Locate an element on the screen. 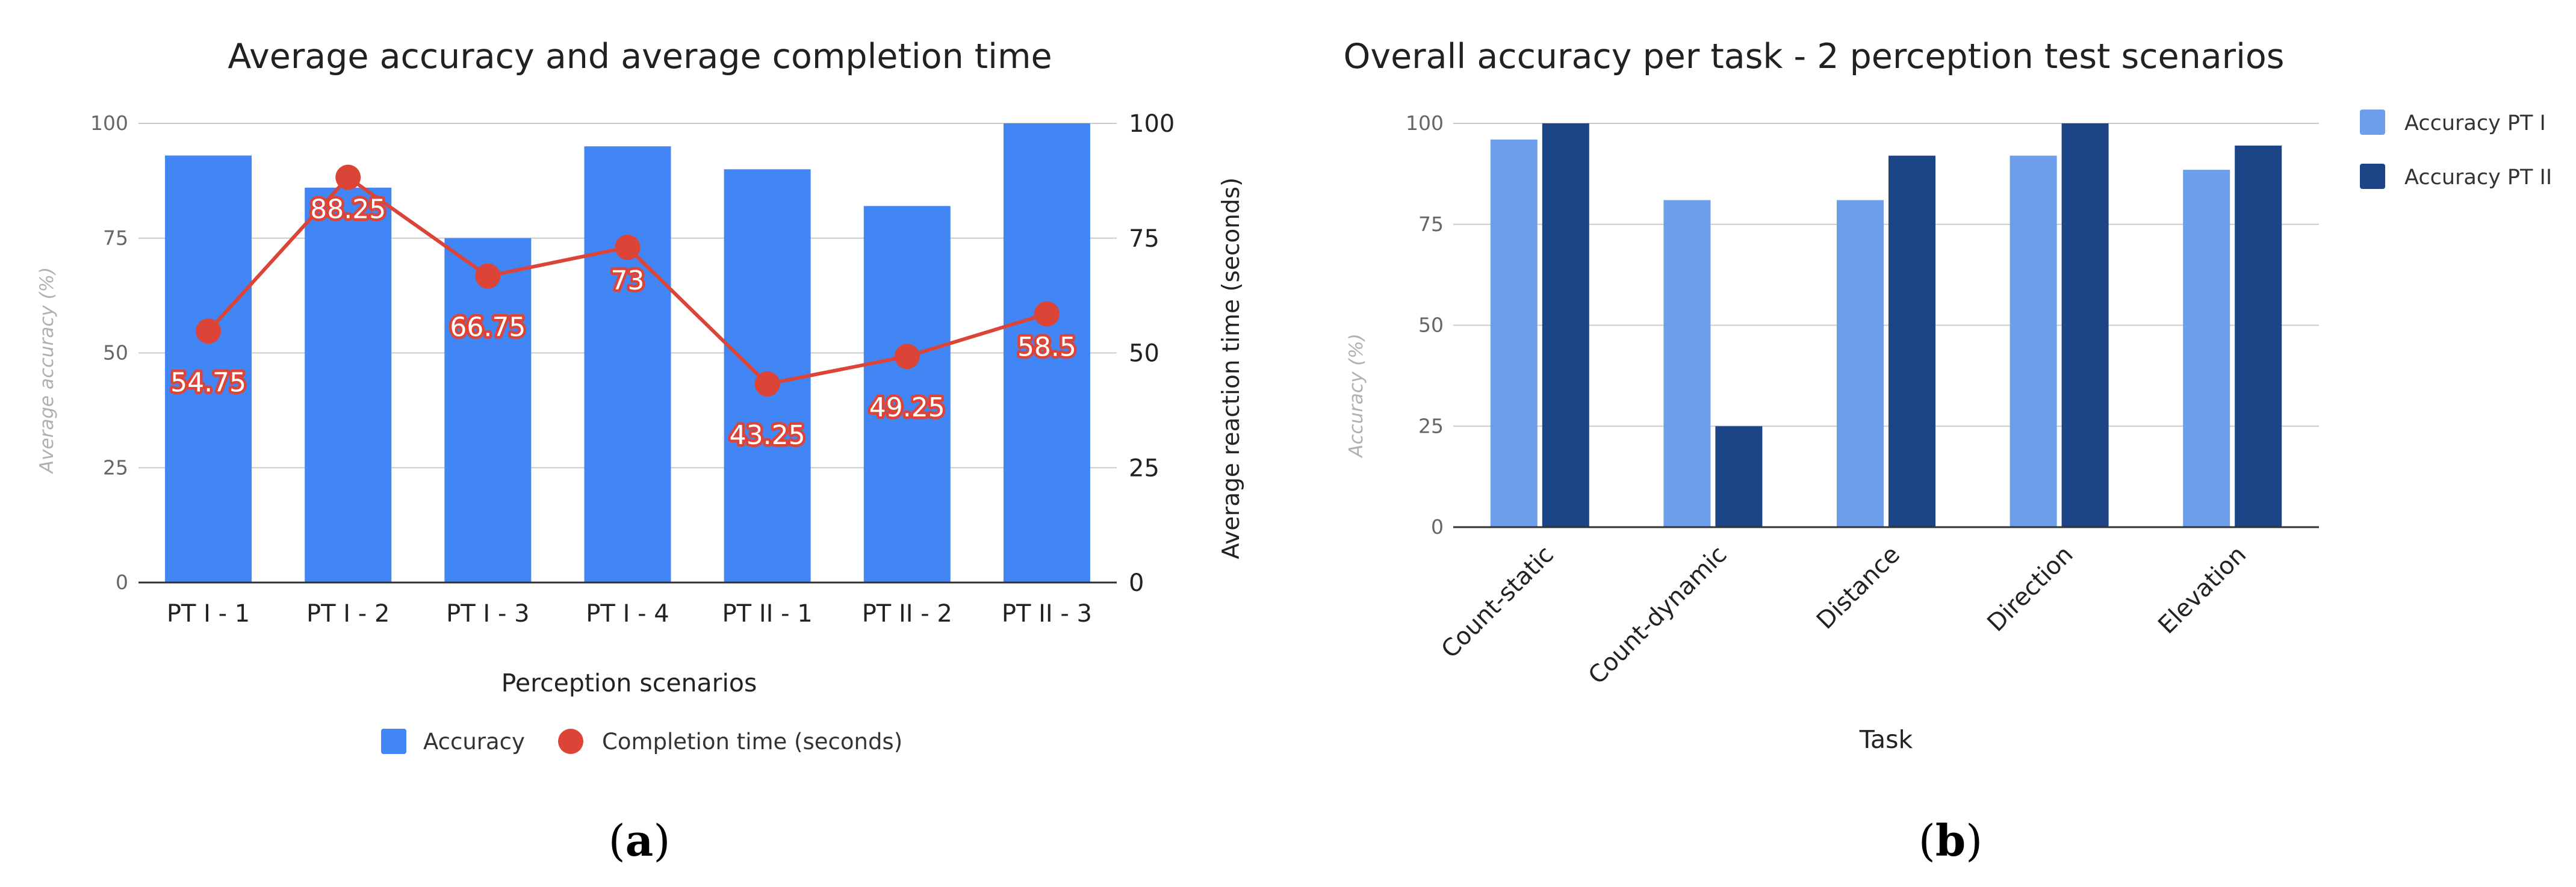 This screenshot has width=2576, height=887. b-left-tick-100: 100 is located at coordinates (1425, 123).